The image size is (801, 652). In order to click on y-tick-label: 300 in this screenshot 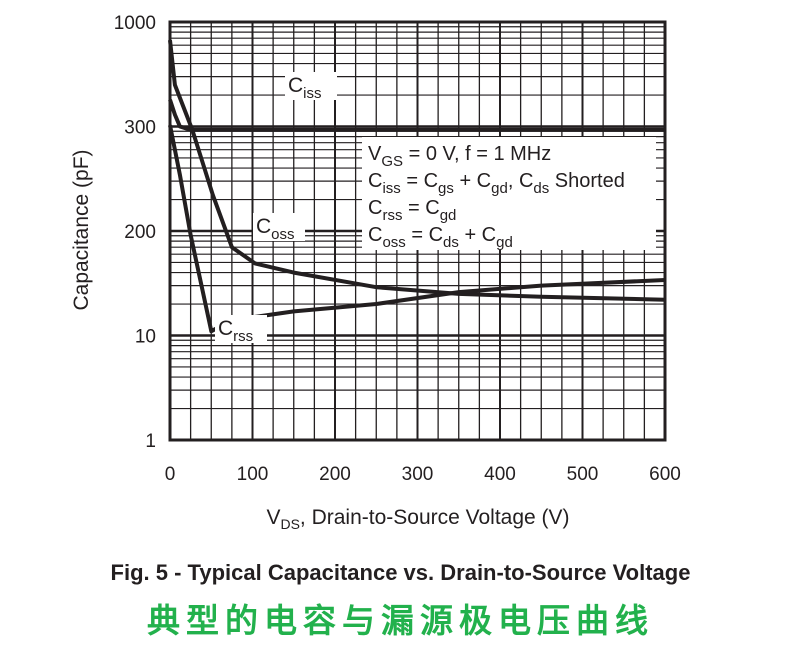, I will do `click(140, 128)`.